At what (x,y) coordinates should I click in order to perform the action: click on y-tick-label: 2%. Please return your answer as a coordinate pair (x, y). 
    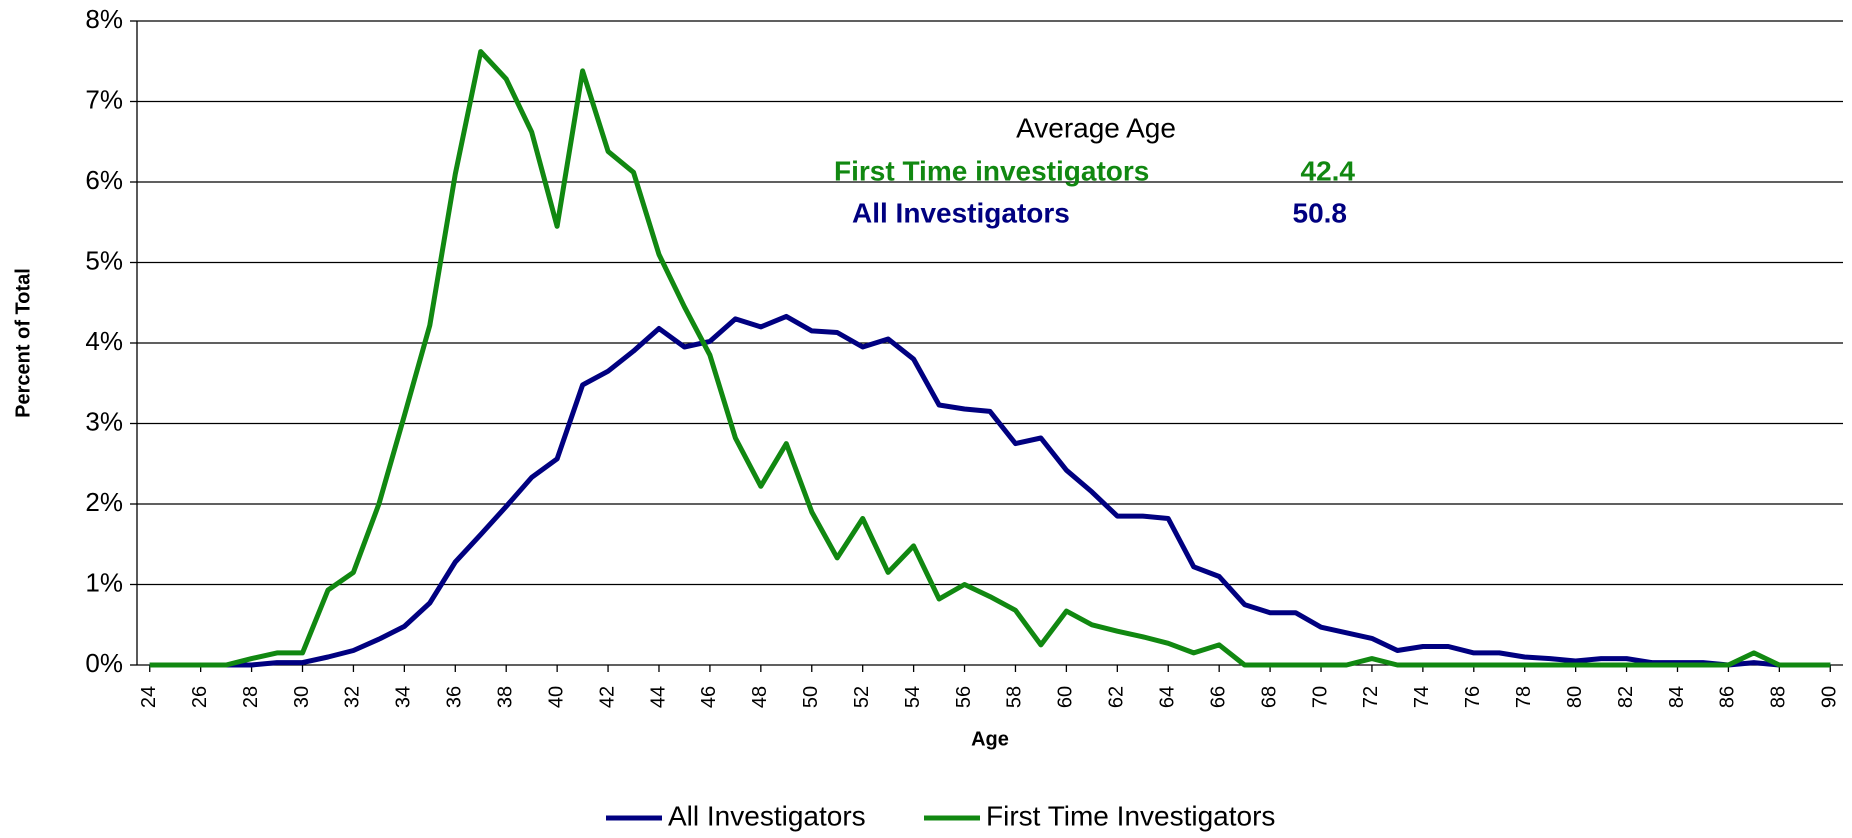
    Looking at the image, I should click on (104, 502).